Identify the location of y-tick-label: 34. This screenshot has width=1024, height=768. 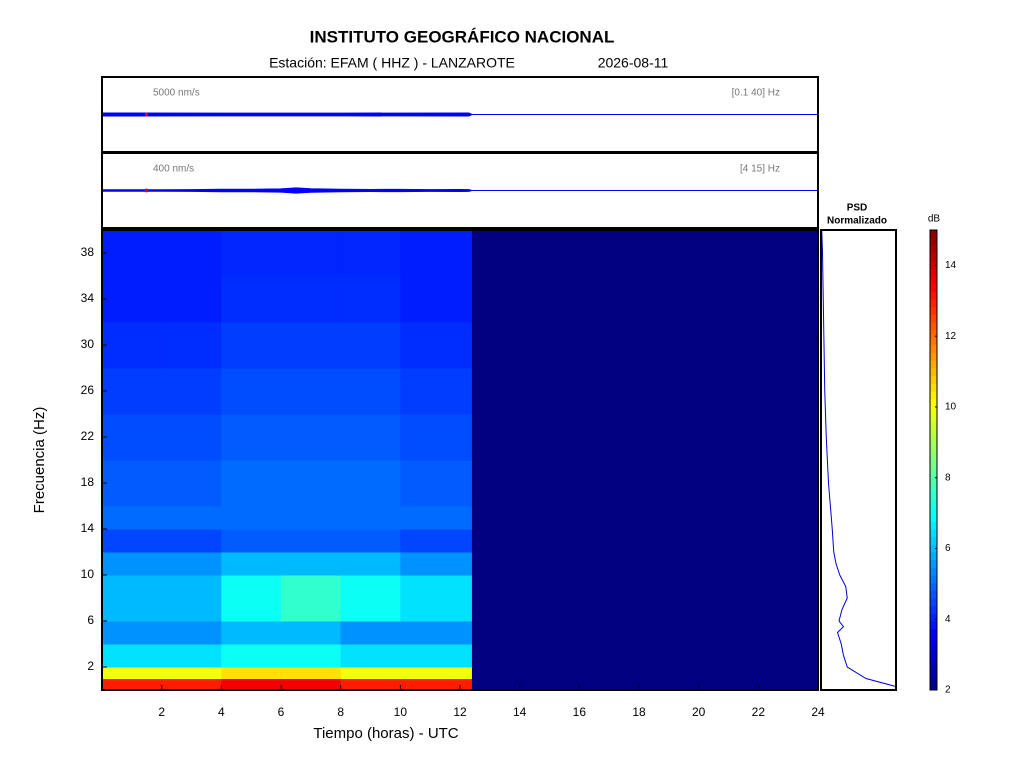
(88, 298).